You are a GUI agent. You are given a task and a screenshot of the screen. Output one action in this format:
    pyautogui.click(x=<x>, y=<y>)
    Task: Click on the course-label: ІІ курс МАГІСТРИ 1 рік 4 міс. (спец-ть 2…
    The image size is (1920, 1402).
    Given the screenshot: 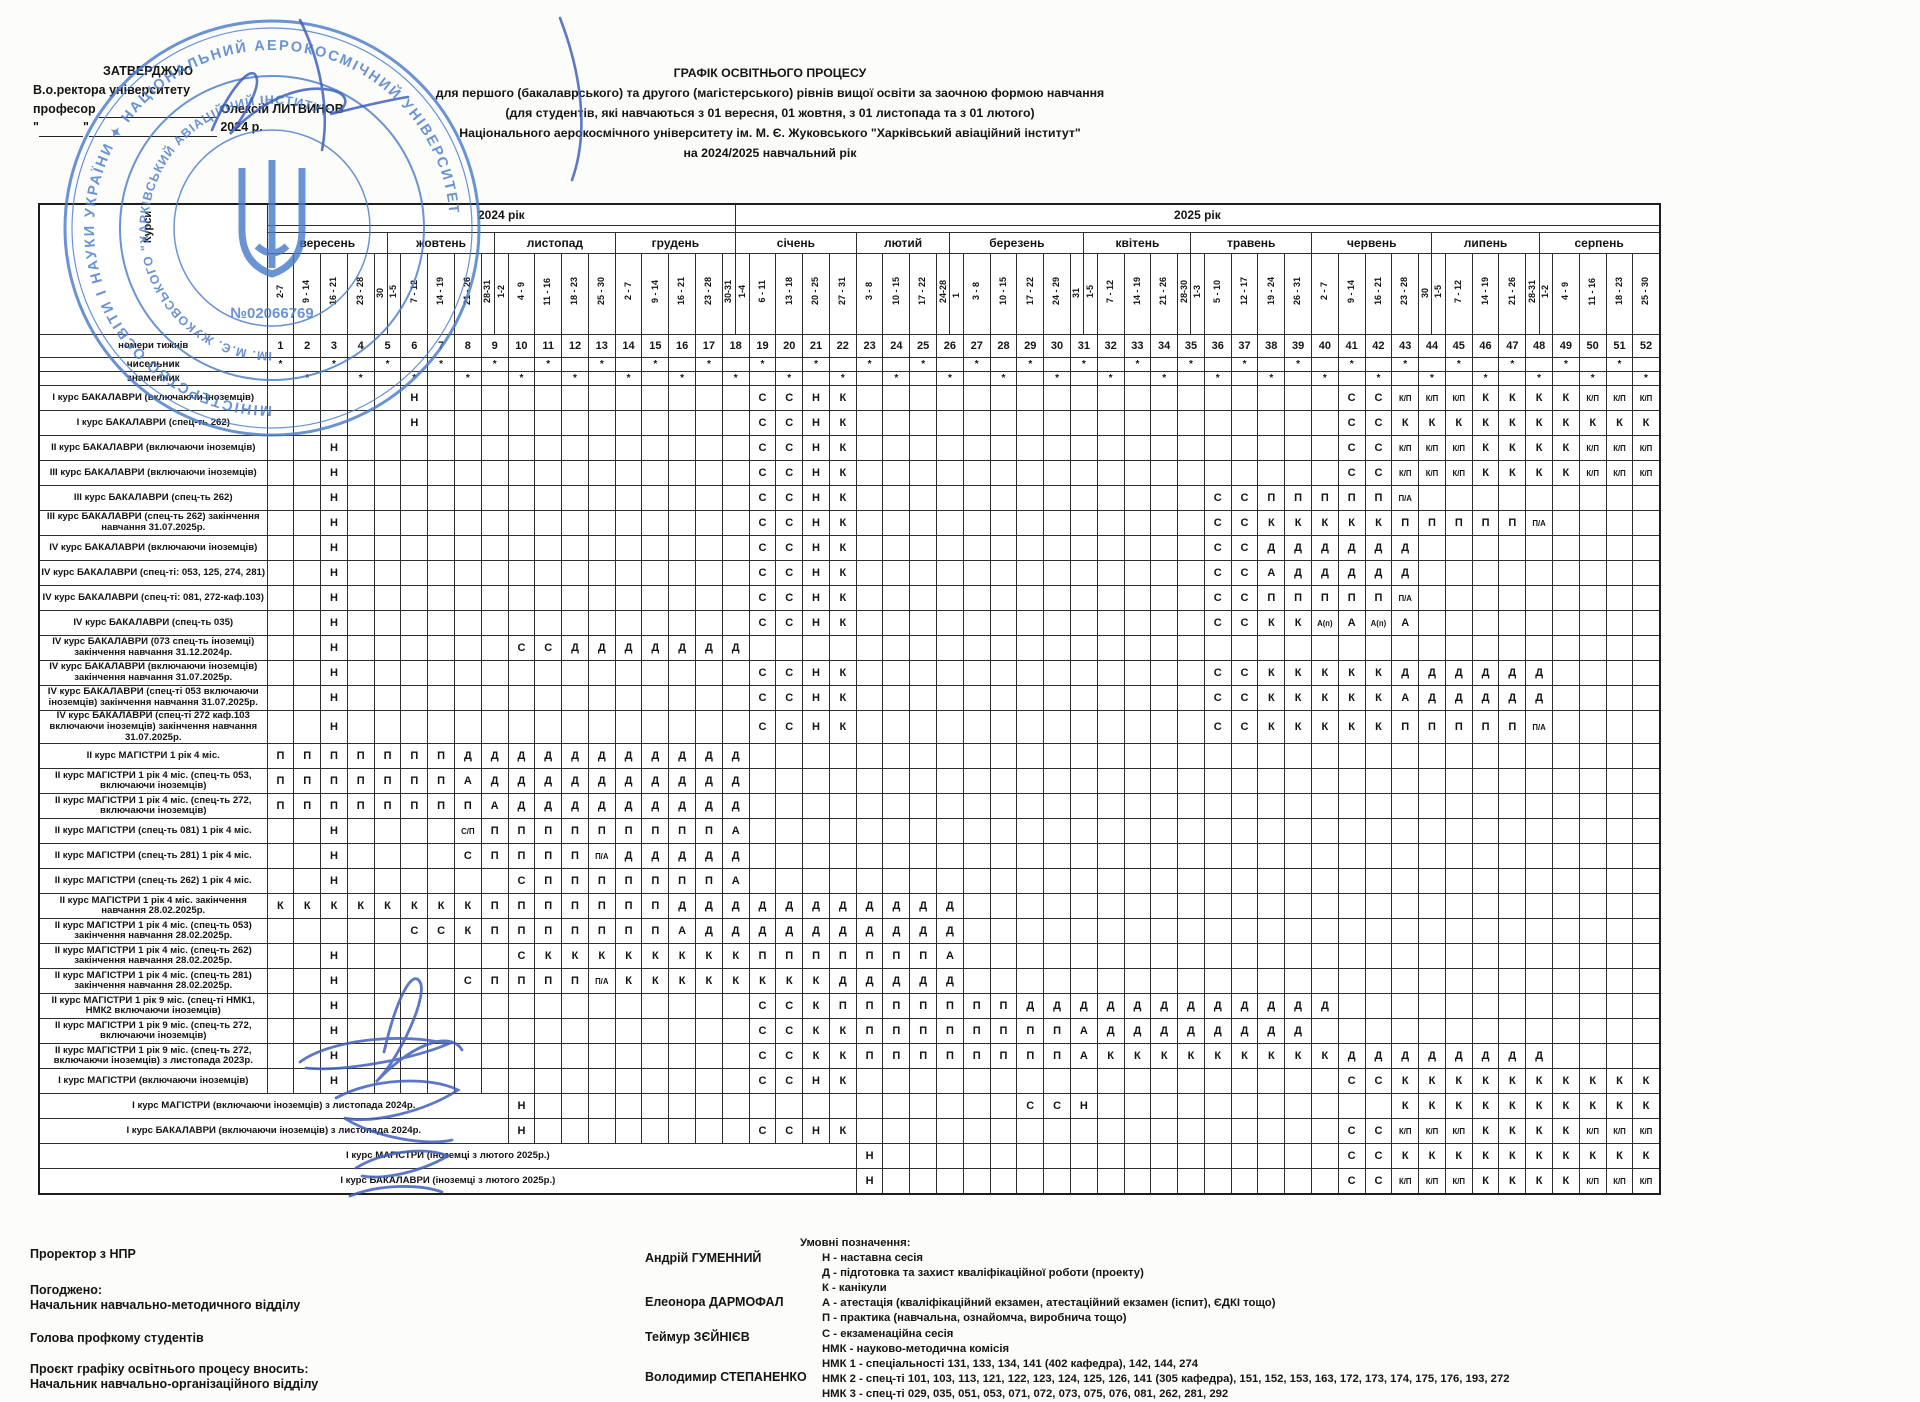 What is the action you would take?
    pyautogui.click(x=153, y=956)
    